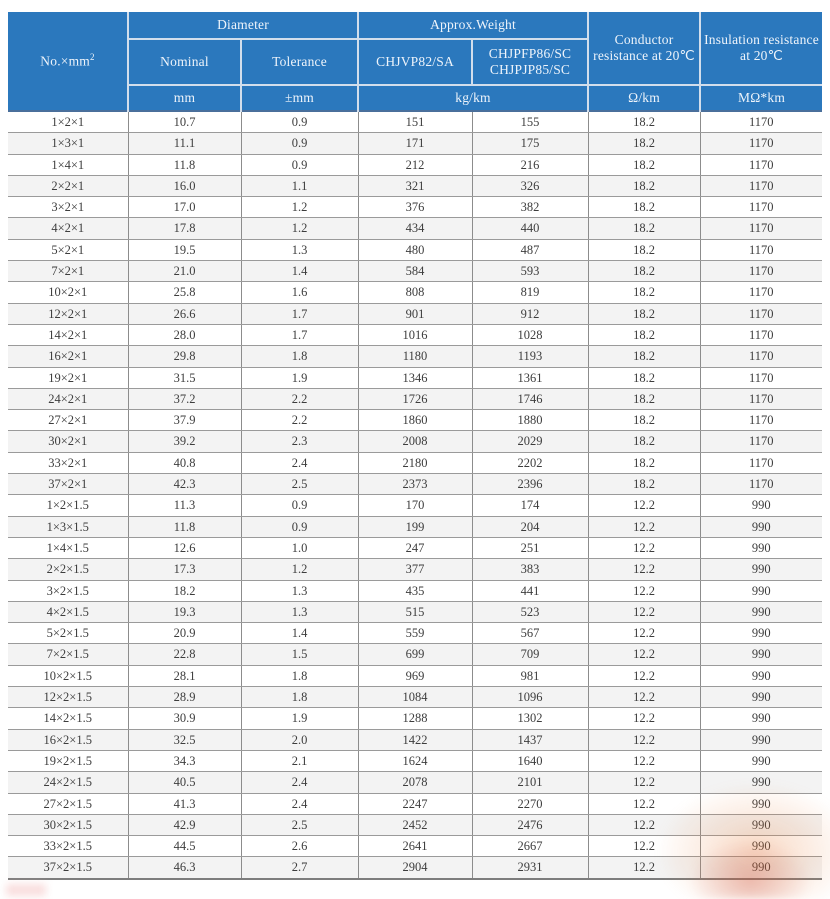 This screenshot has width=830, height=899. I want to click on unit-megohm-km: MΩ*km, so click(761, 97).